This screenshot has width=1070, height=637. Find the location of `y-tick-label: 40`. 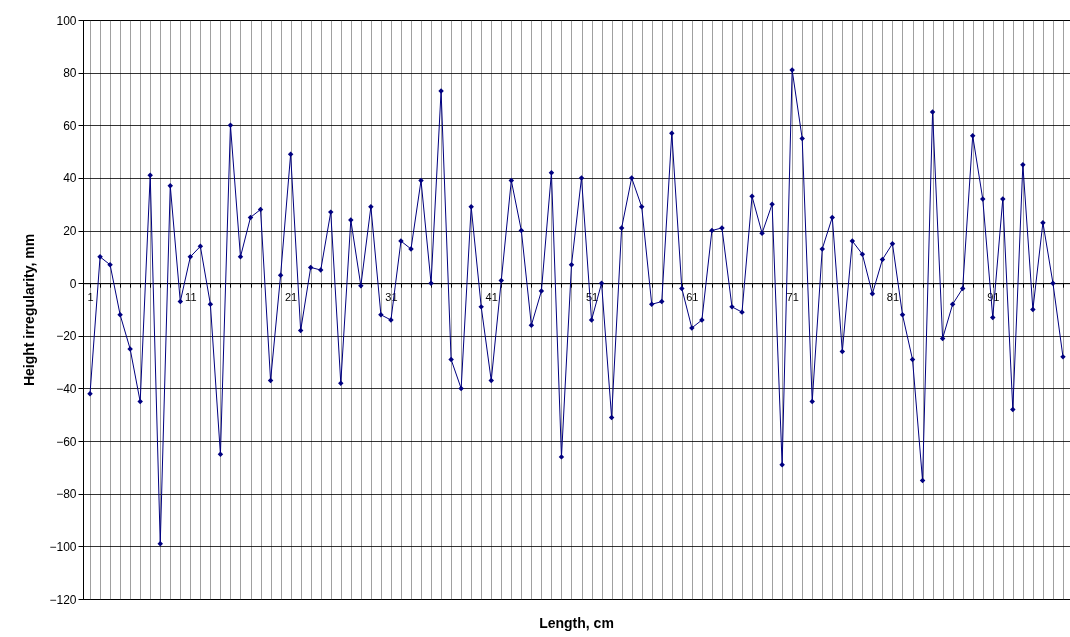

y-tick-label: 40 is located at coordinates (70, 178).